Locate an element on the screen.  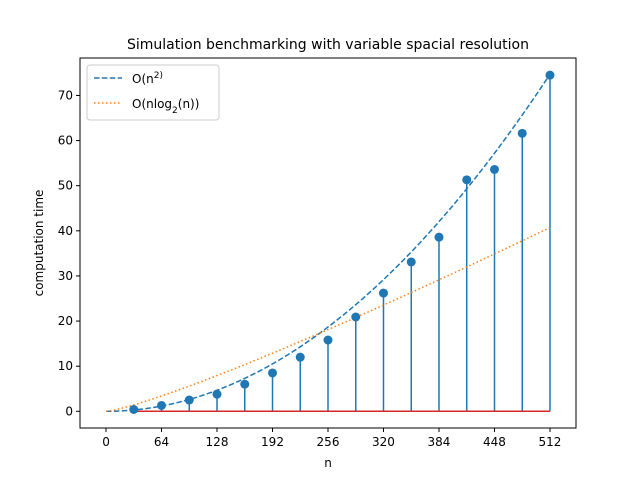
y-tick-label: 10 is located at coordinates (65, 366).